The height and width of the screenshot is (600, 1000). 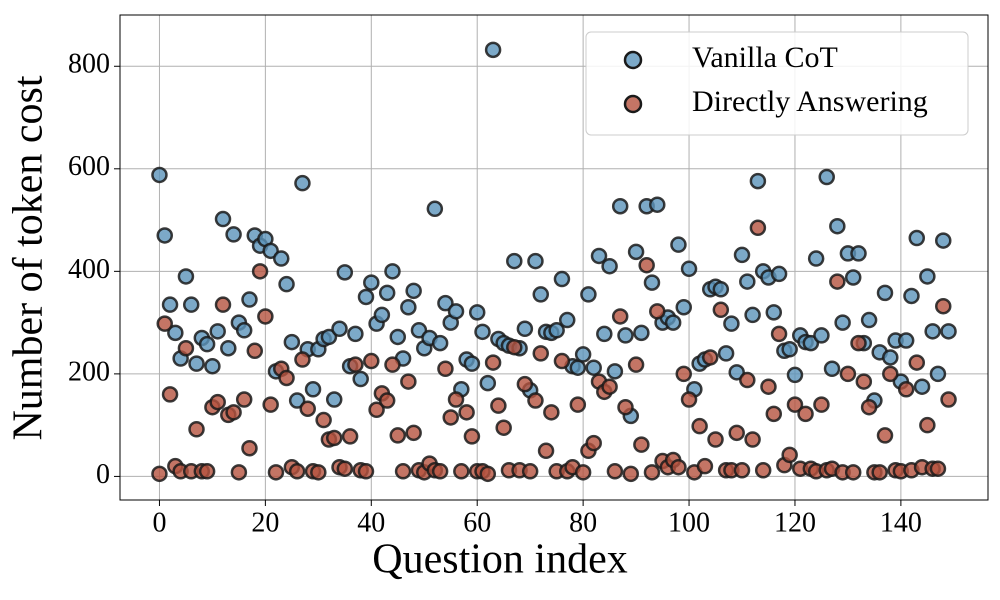 What do you see at coordinates (633, 60) in the screenshot?
I see `legend-marker` at bounding box center [633, 60].